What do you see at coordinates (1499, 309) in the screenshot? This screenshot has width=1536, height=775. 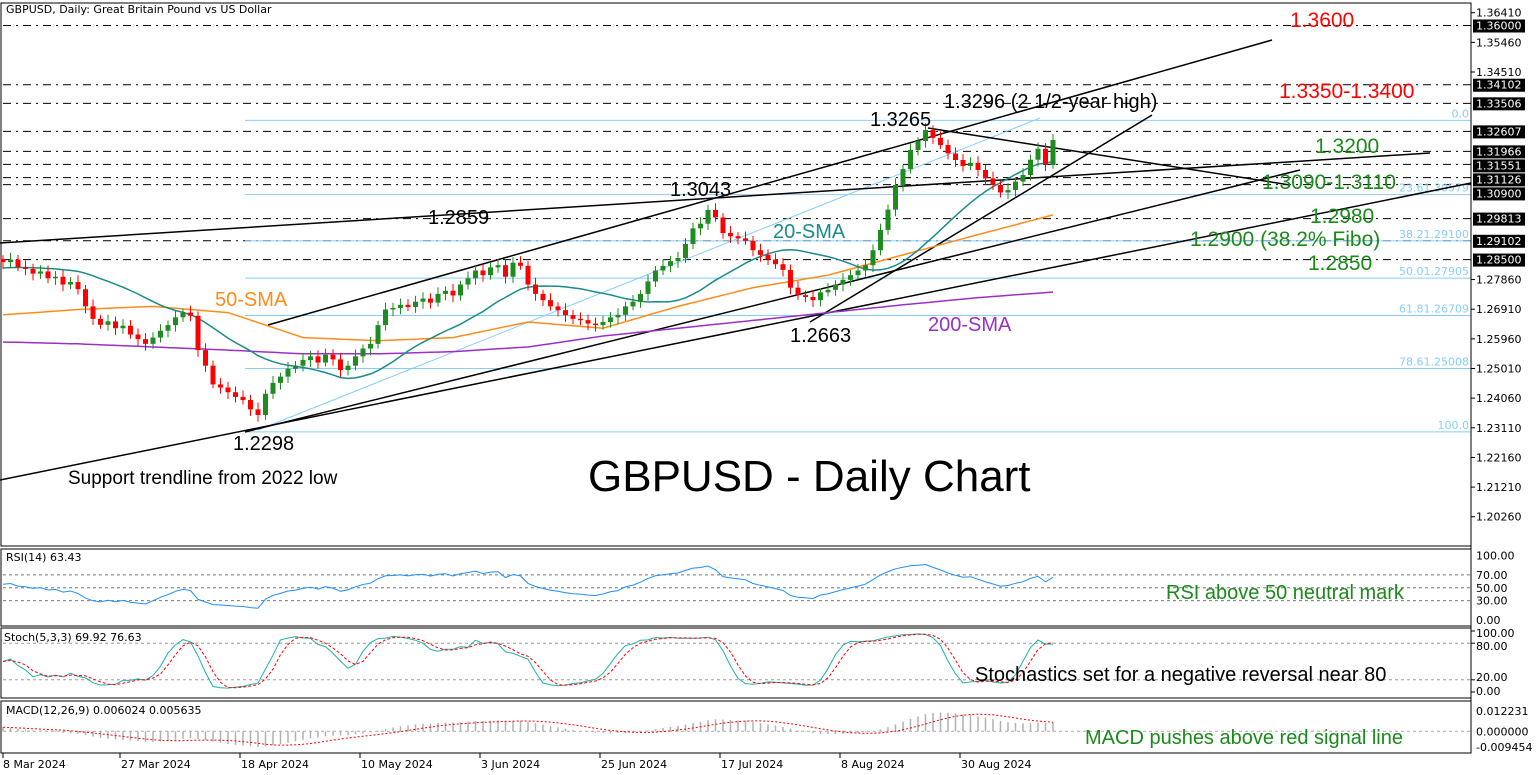 I see `y-tick-label: 1.26910` at bounding box center [1499, 309].